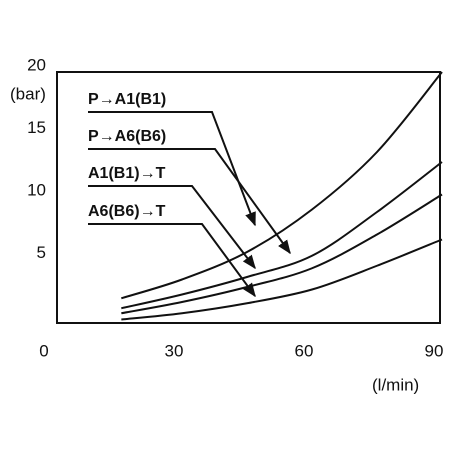  Describe the element at coordinates (43, 350) in the screenshot. I see `x-tick-label: 0` at that location.